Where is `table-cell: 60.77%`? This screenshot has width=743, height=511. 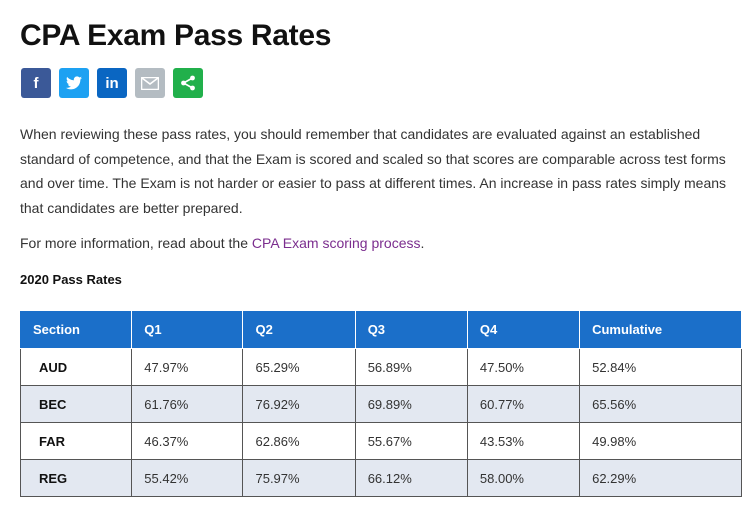 table-cell: 60.77% is located at coordinates (523, 404).